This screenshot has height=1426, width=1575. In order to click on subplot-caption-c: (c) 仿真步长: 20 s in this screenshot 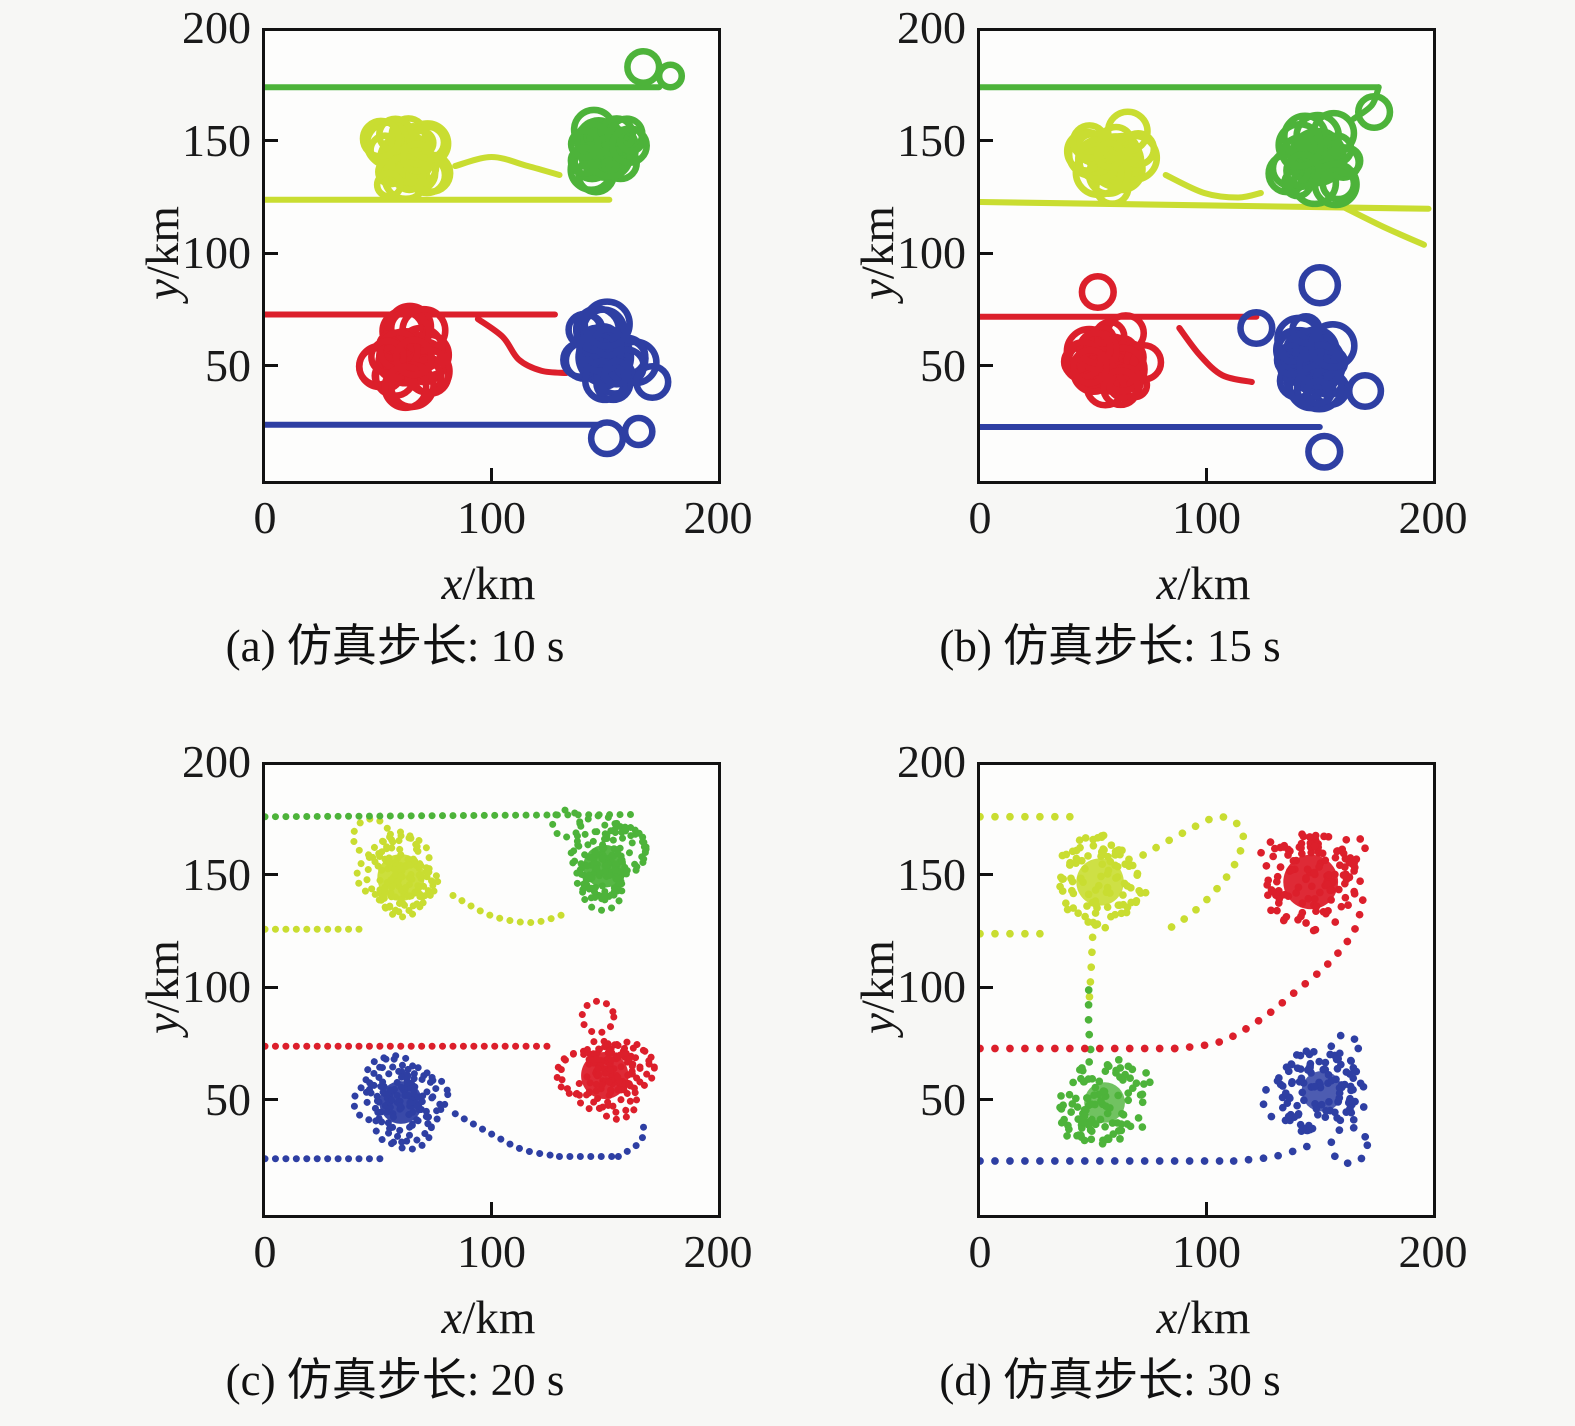, I will do `click(395, 1380)`.